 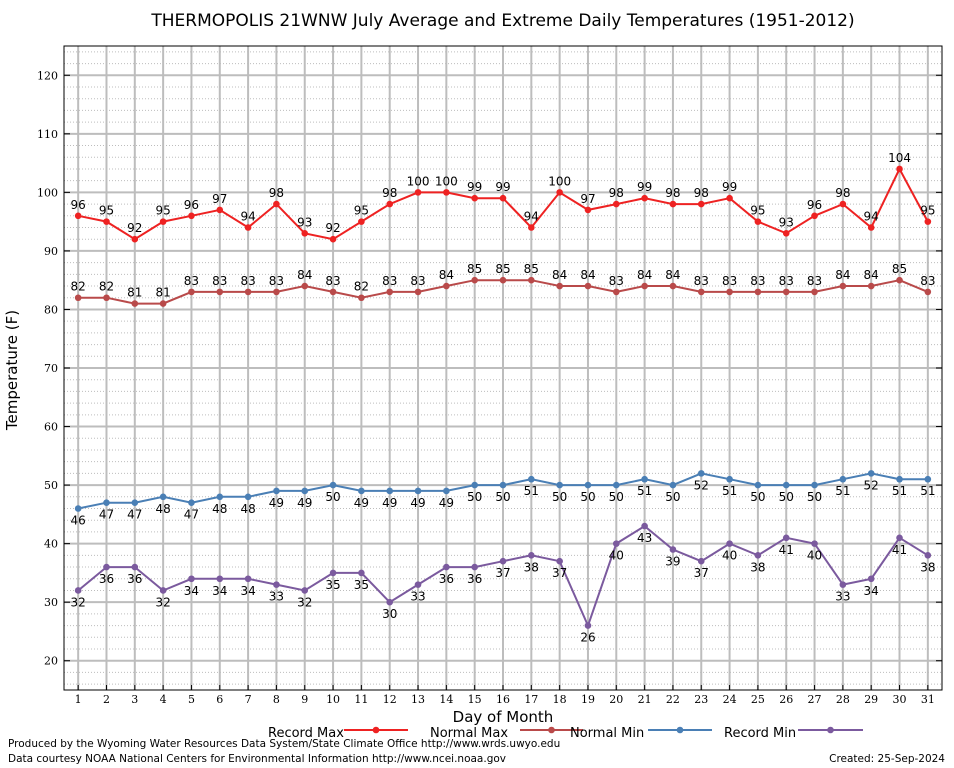 I want to click on normal-min-data-label: 48, so click(x=219, y=509).